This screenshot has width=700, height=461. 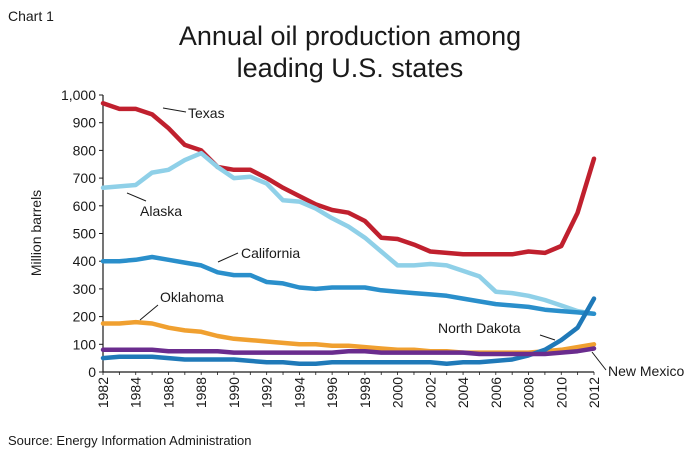 I want to click on y-tick-label: 300, so click(x=85, y=289).